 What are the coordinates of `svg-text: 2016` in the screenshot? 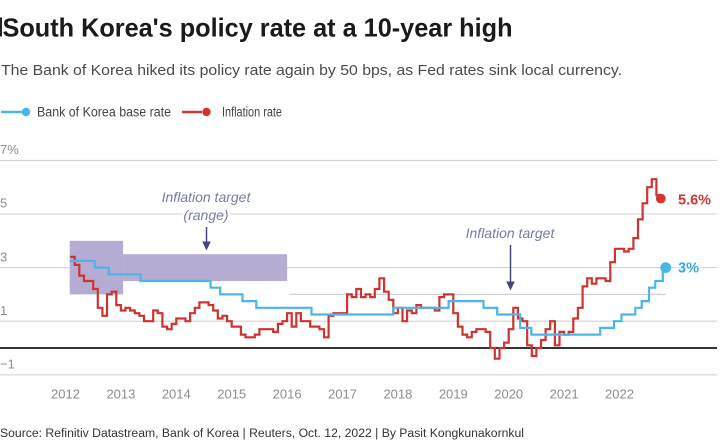 It's located at (287, 394).